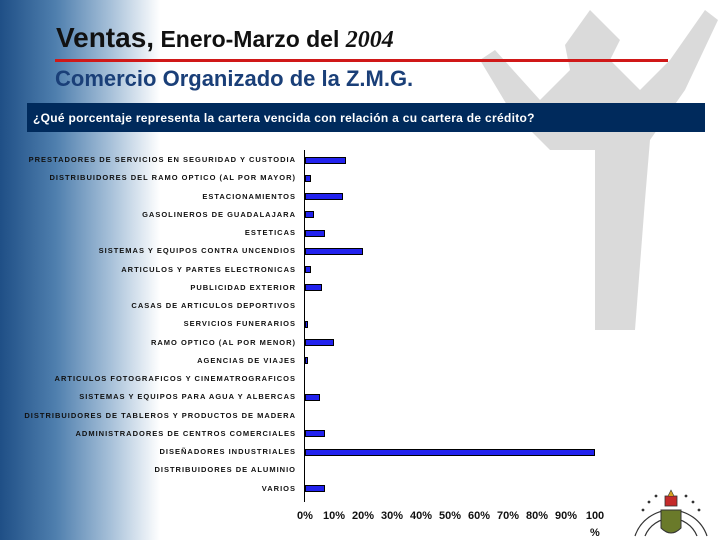 The width and height of the screenshot is (720, 540). Describe the element at coordinates (185, 433) in the screenshot. I see `category-label: ADMINISTRADORES DE CENTROS COMERCIALES` at that location.